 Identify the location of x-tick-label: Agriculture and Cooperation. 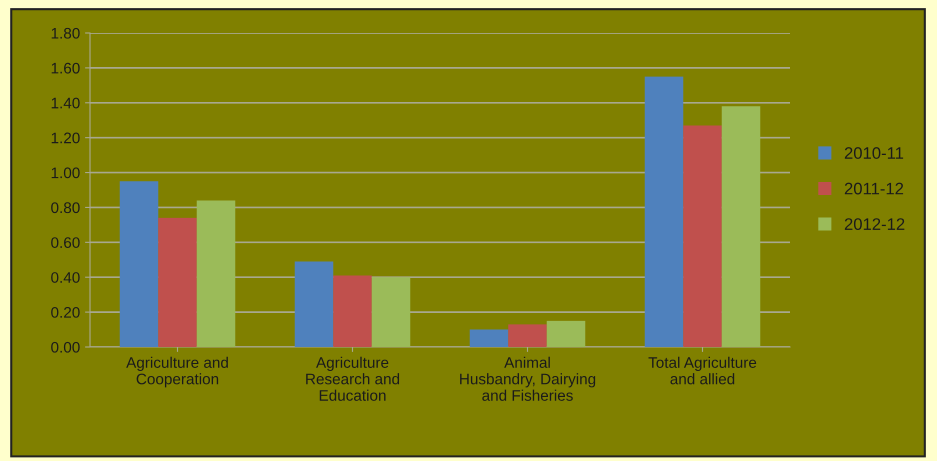
(177, 372).